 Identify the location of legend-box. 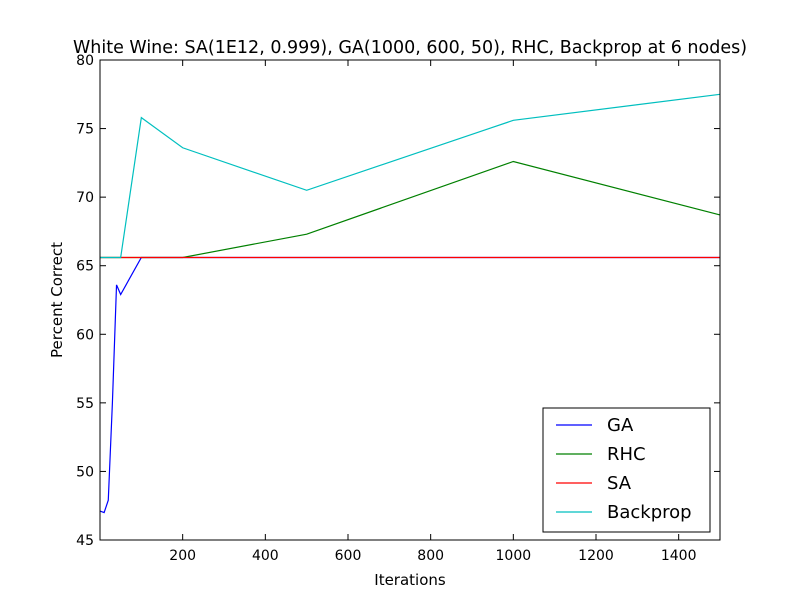
(626, 470).